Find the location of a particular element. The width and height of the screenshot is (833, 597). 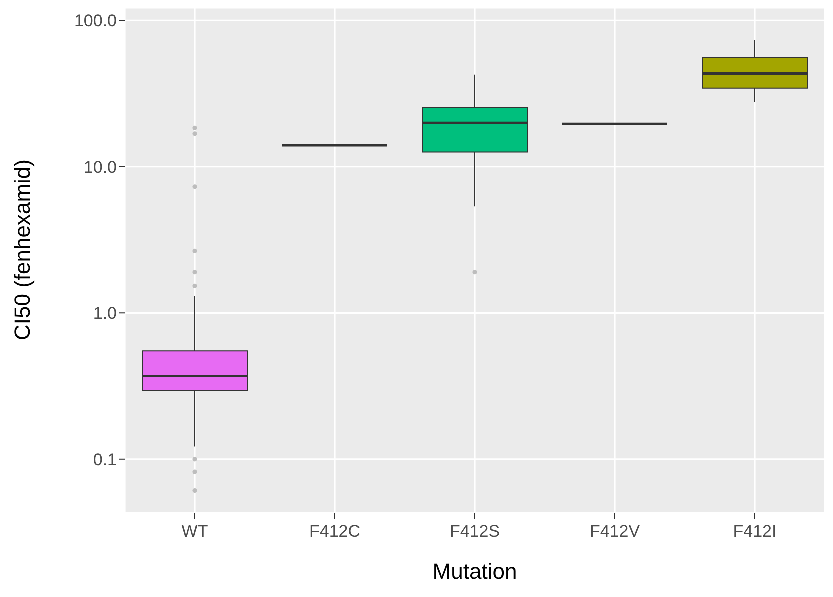

y-tick-label: 10.0 is located at coordinates (100, 167).